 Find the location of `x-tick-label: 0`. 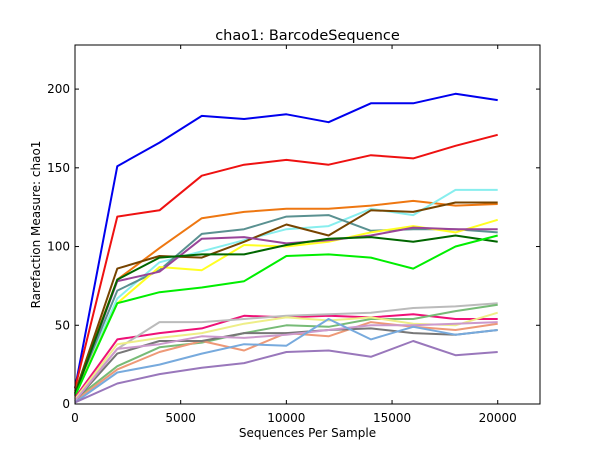

x-tick-label: 0 is located at coordinates (75, 418).